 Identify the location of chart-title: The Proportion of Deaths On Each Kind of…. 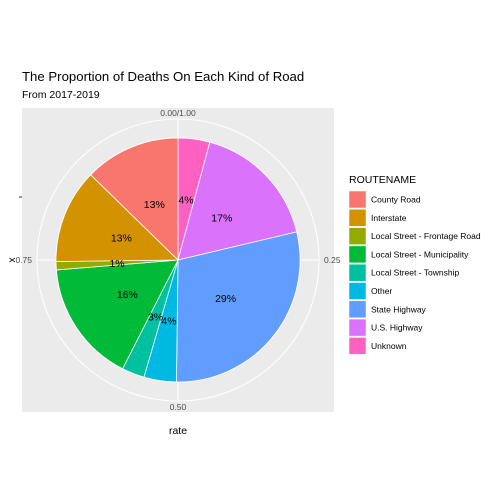
(163, 76).